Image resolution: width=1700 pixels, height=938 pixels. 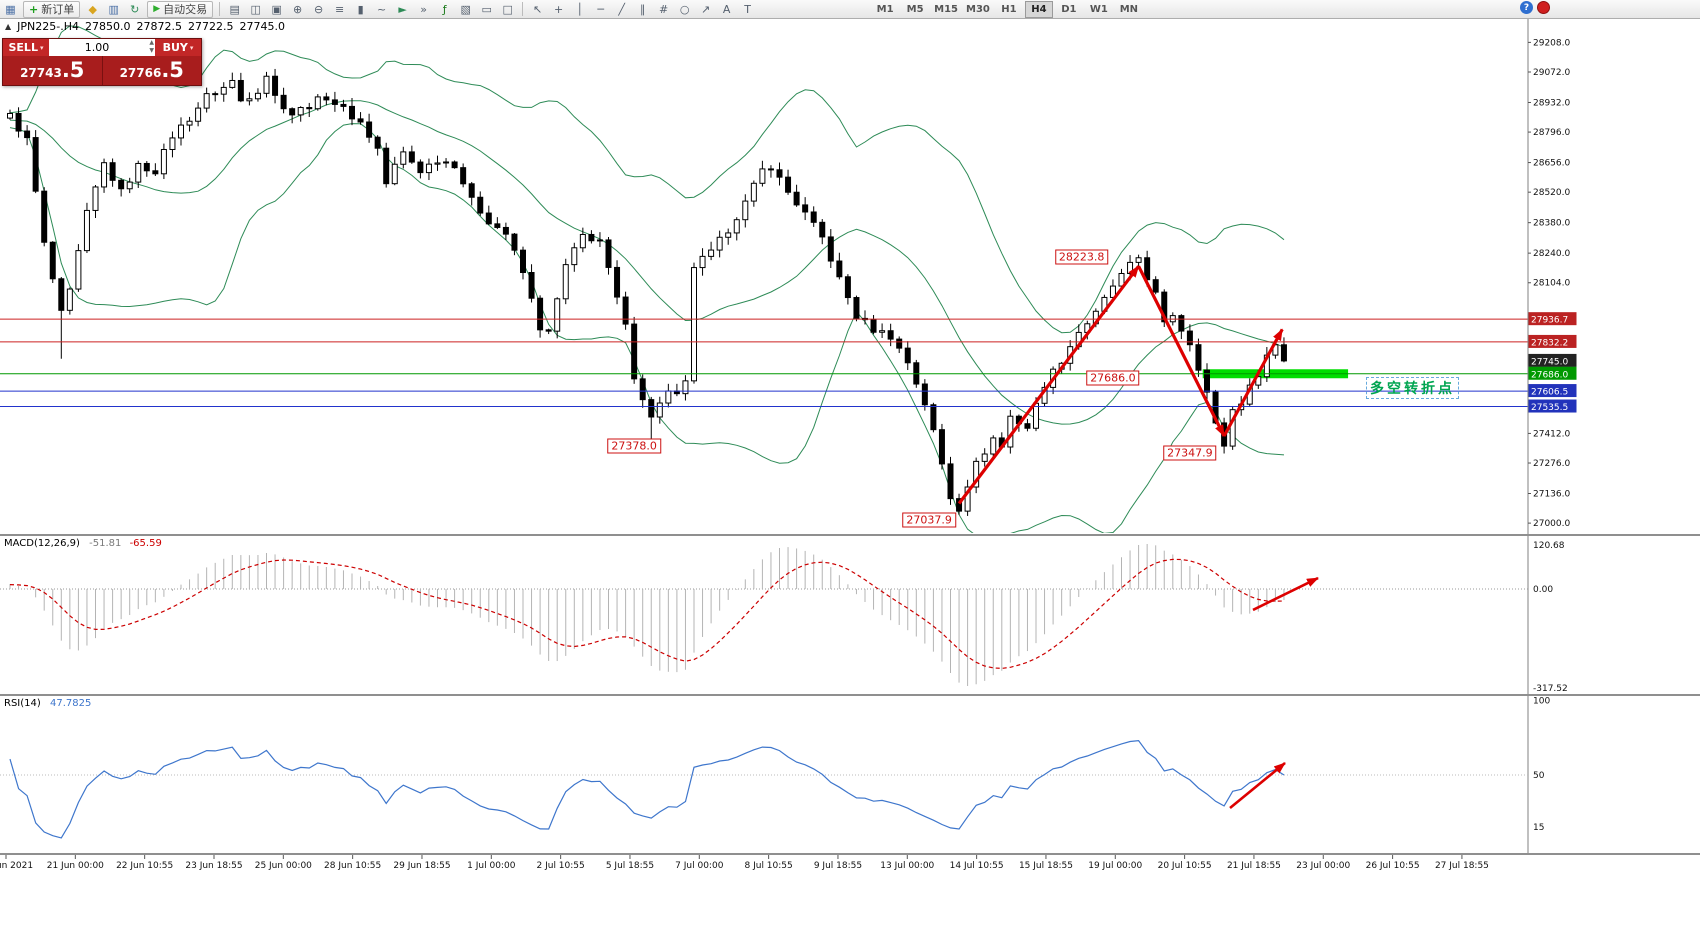 What do you see at coordinates (211, 26) in the screenshot?
I see `low-value: 27722.5` at bounding box center [211, 26].